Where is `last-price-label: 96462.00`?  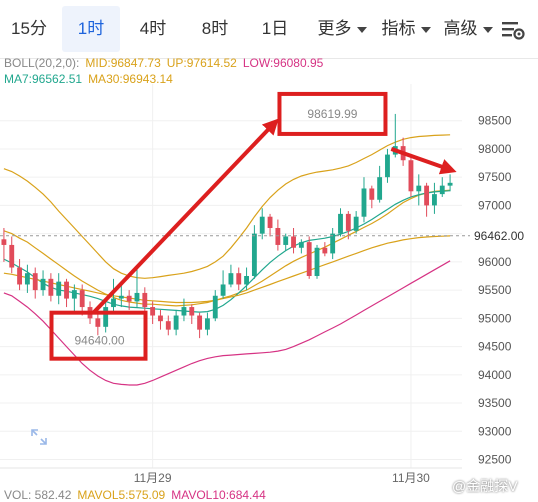 last-price-label: 96462.00 is located at coordinates (499, 236).